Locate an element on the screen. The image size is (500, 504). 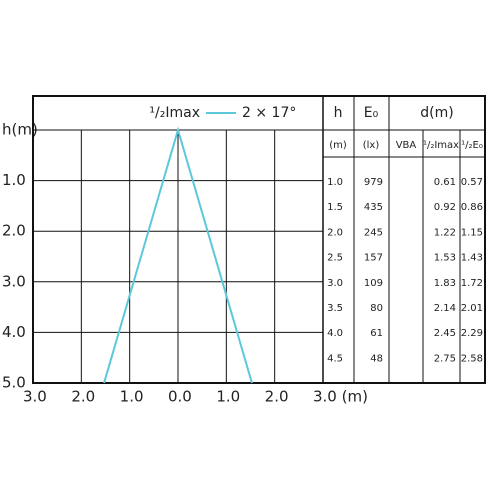
table-cell: 435 is located at coordinates (373, 207).